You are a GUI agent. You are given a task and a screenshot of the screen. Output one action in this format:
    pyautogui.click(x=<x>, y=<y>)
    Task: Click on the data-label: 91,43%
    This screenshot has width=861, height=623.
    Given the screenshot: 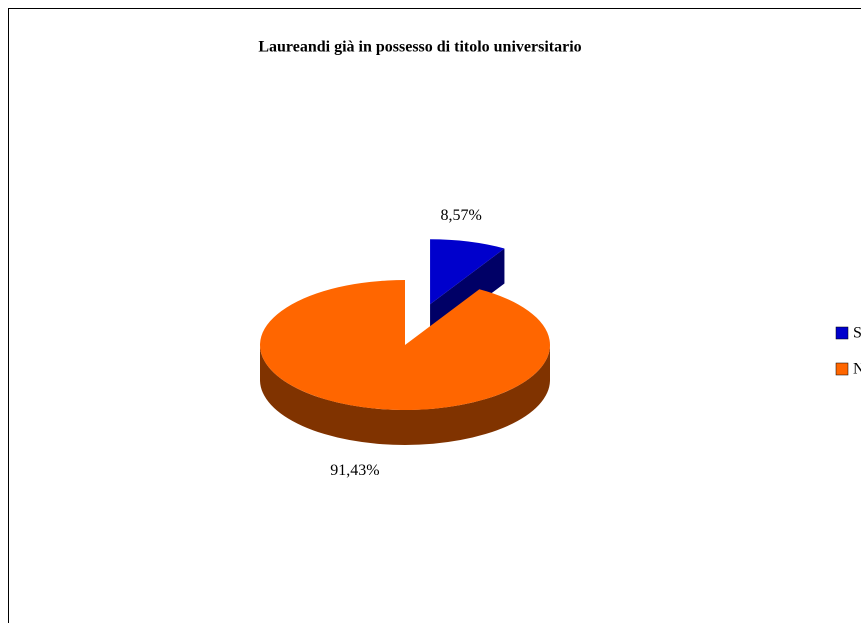 What is the action you would take?
    pyautogui.click(x=354, y=470)
    